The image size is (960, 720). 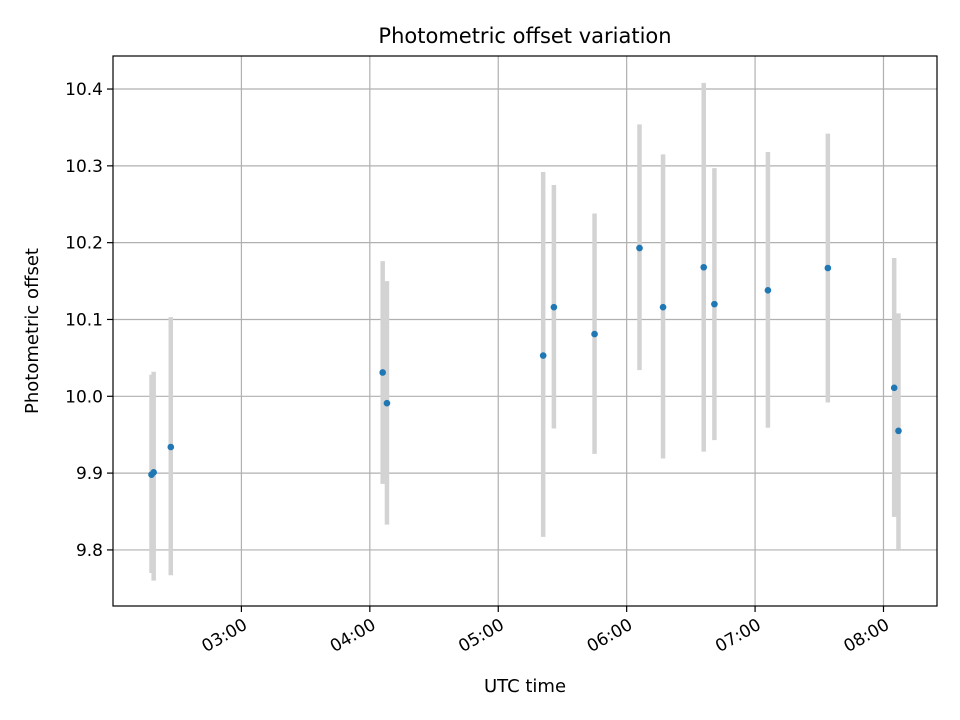 What do you see at coordinates (89, 474) in the screenshot?
I see `y-tick-label: 9.9` at bounding box center [89, 474].